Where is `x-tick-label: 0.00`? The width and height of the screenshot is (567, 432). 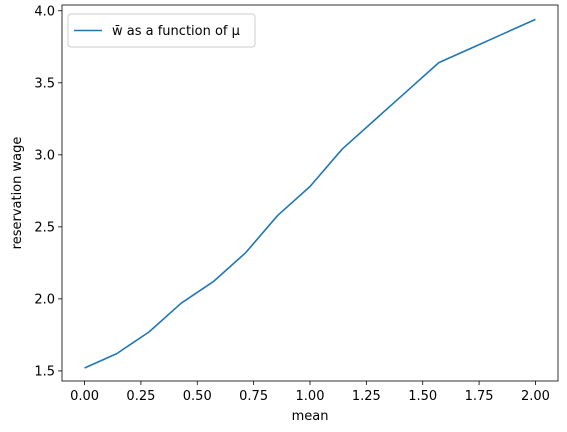
x-tick-label: 0.00 is located at coordinates (84, 396).